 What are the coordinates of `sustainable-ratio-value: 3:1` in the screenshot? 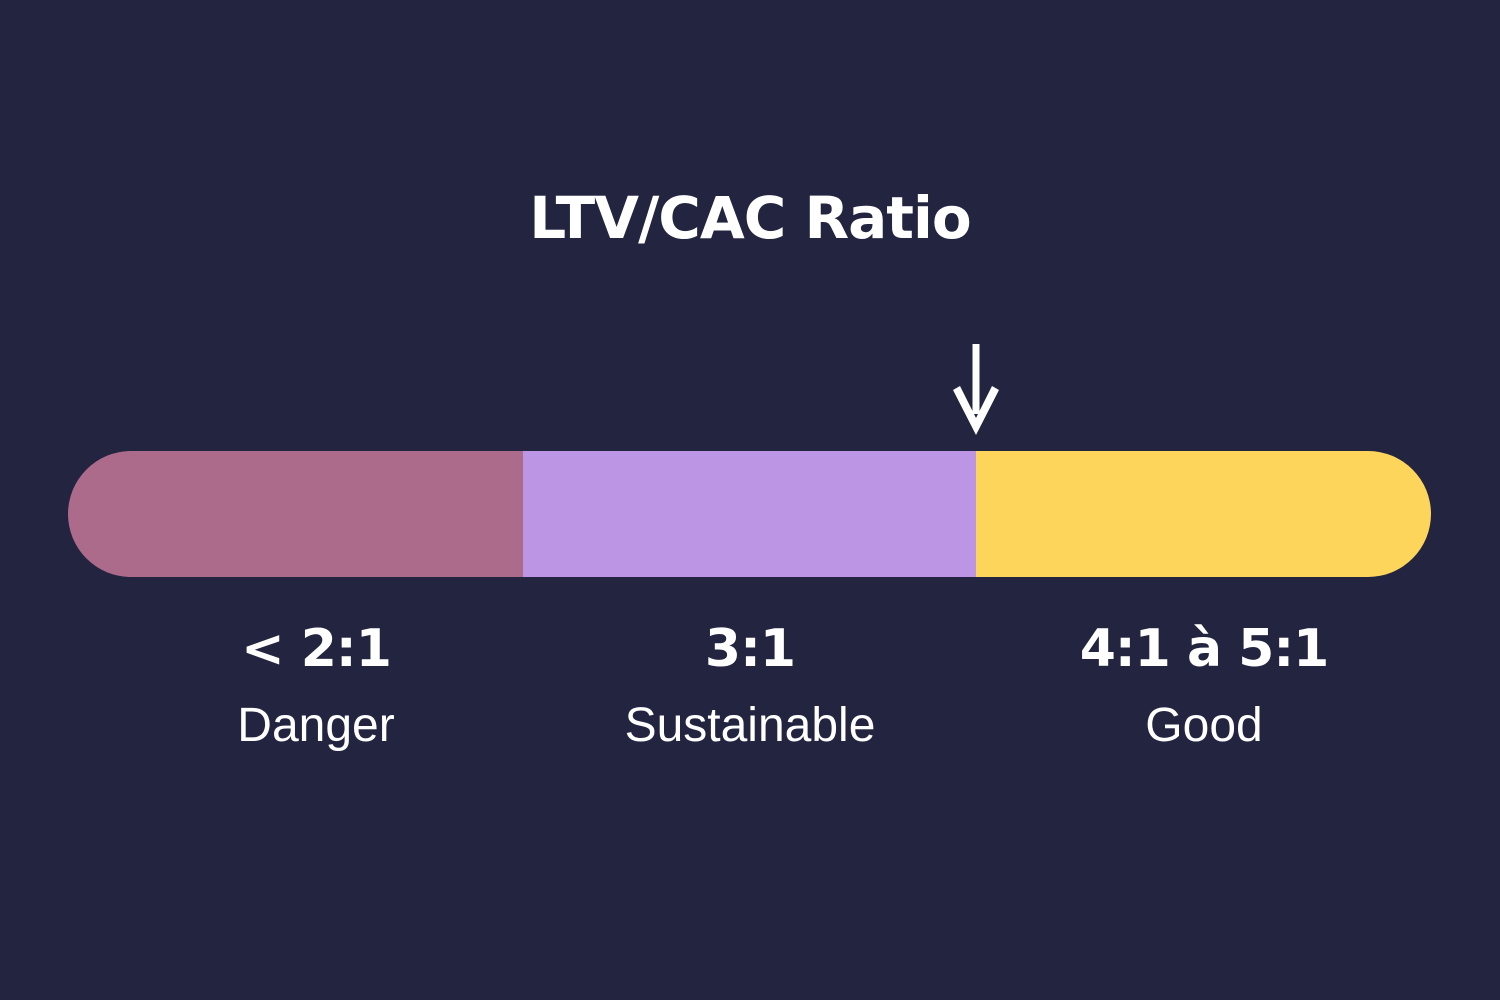 It's located at (750, 649).